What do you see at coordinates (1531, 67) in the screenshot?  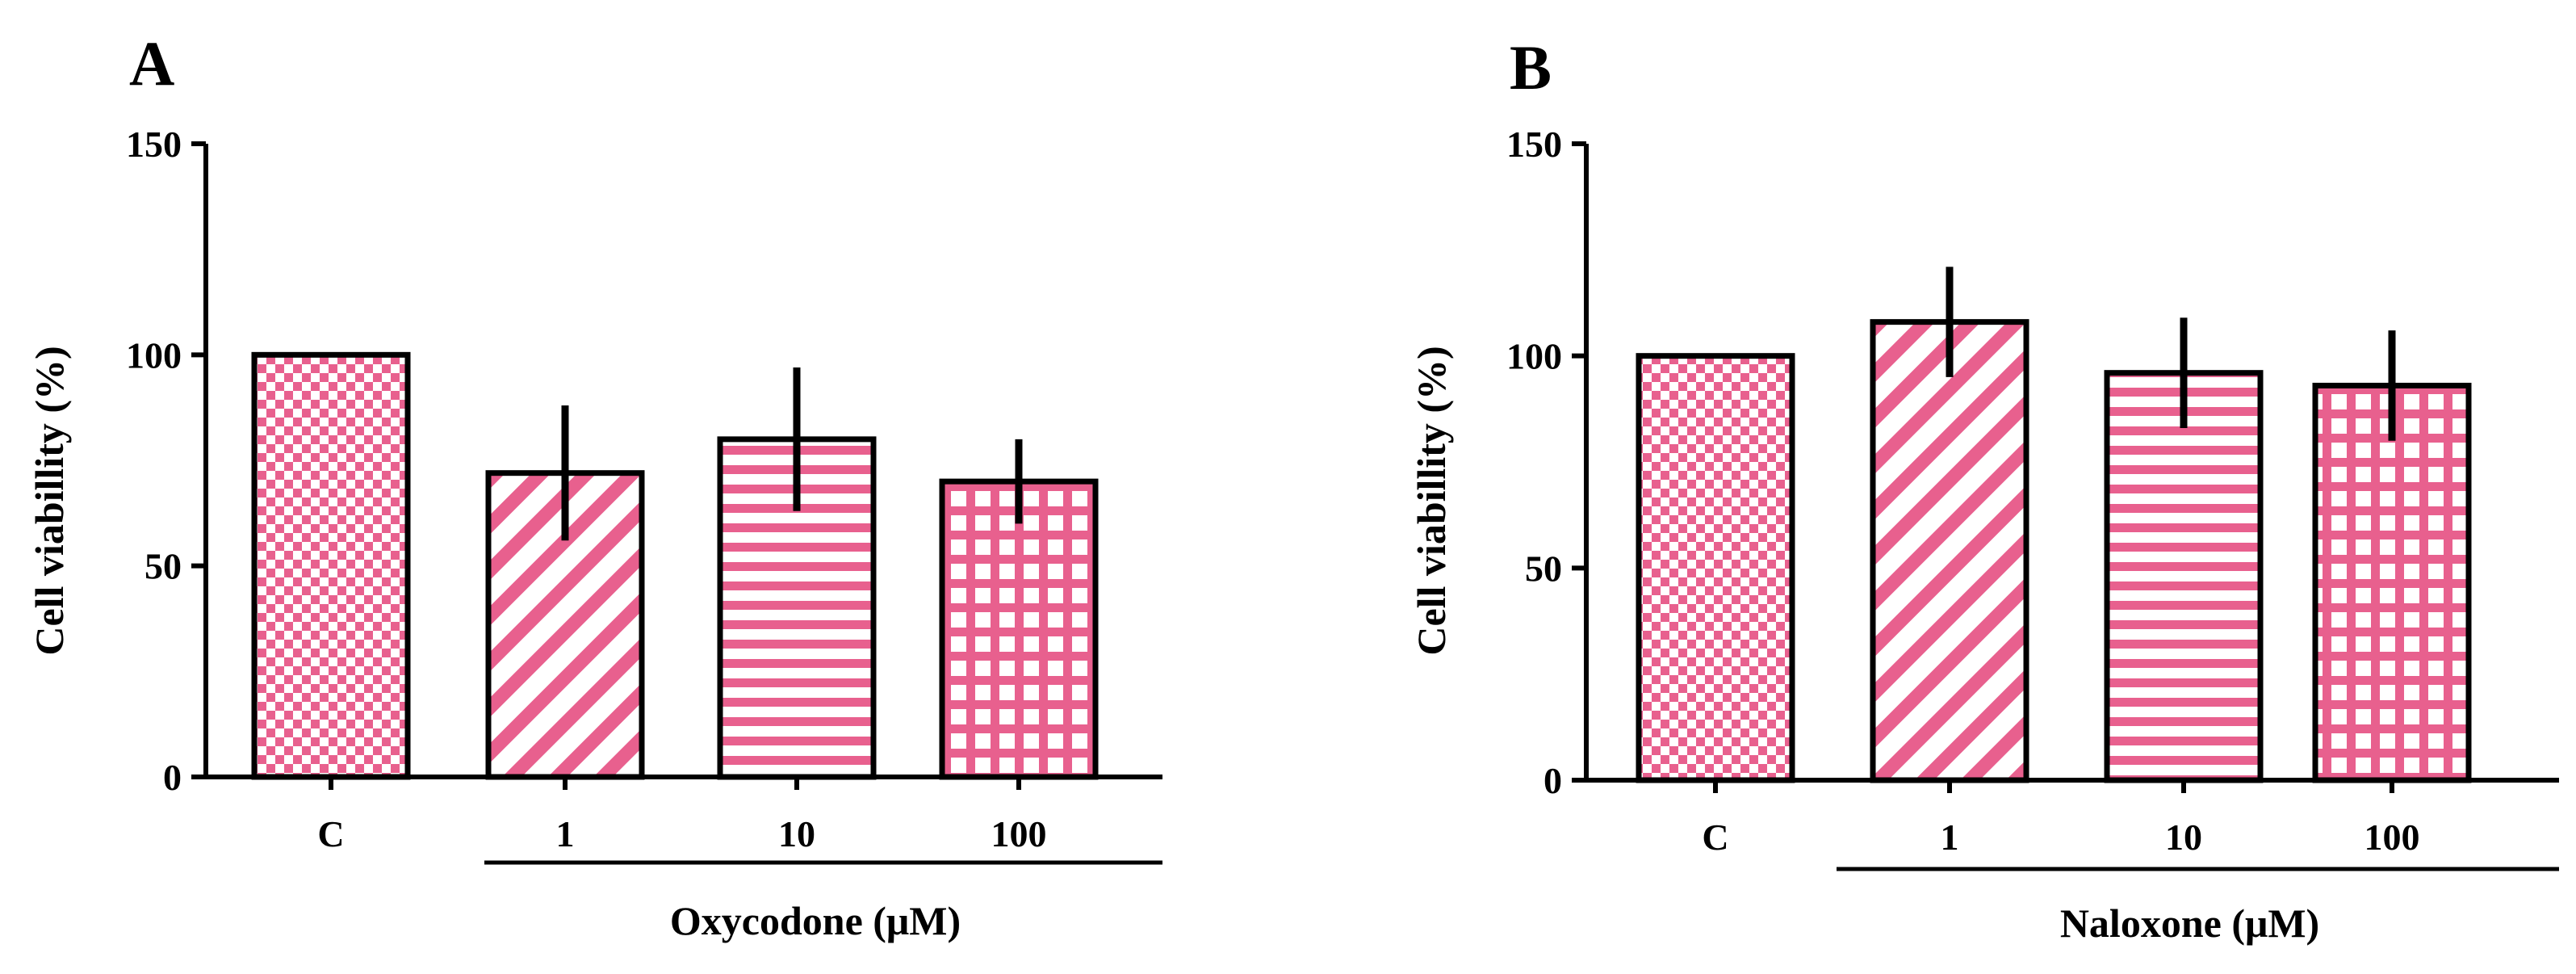 I see `panel-label: B` at bounding box center [1531, 67].